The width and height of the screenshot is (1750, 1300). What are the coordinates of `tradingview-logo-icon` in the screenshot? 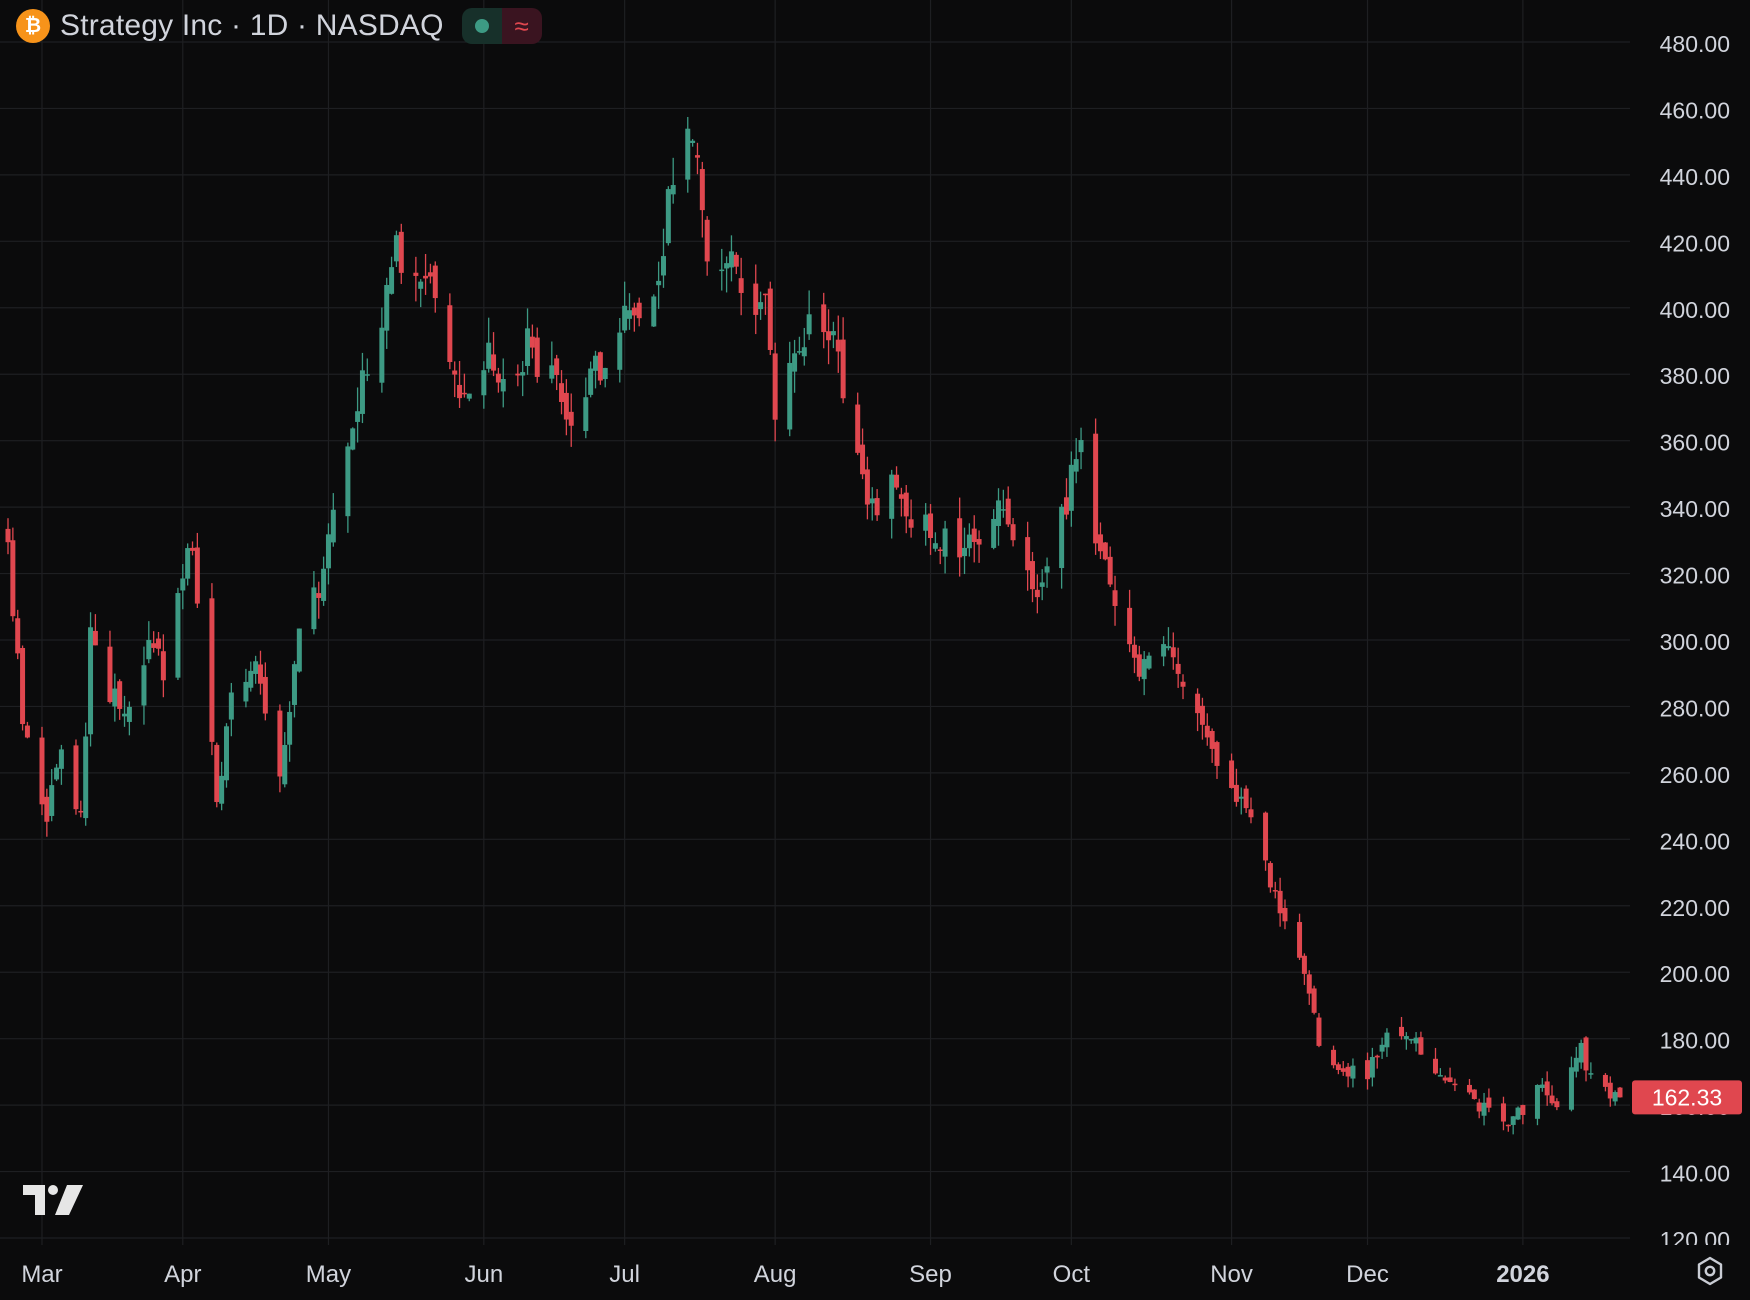 It's located at (54, 1200).